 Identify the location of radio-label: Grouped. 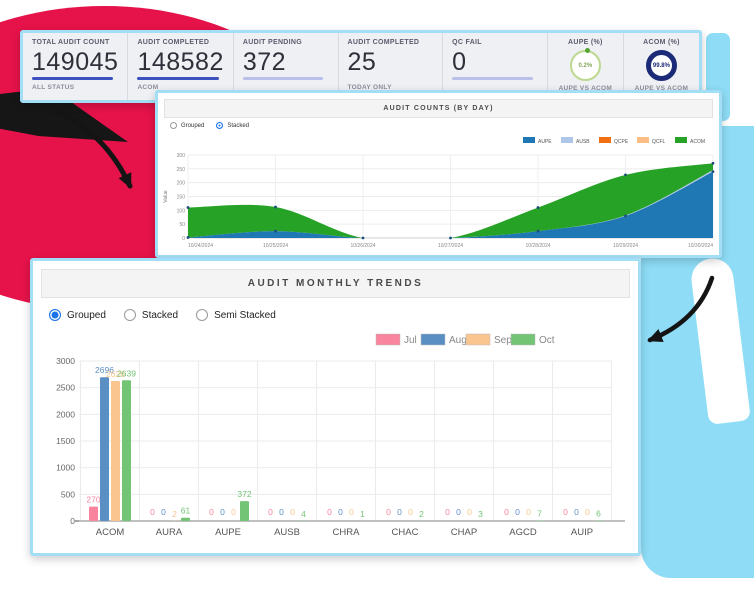
(193, 125).